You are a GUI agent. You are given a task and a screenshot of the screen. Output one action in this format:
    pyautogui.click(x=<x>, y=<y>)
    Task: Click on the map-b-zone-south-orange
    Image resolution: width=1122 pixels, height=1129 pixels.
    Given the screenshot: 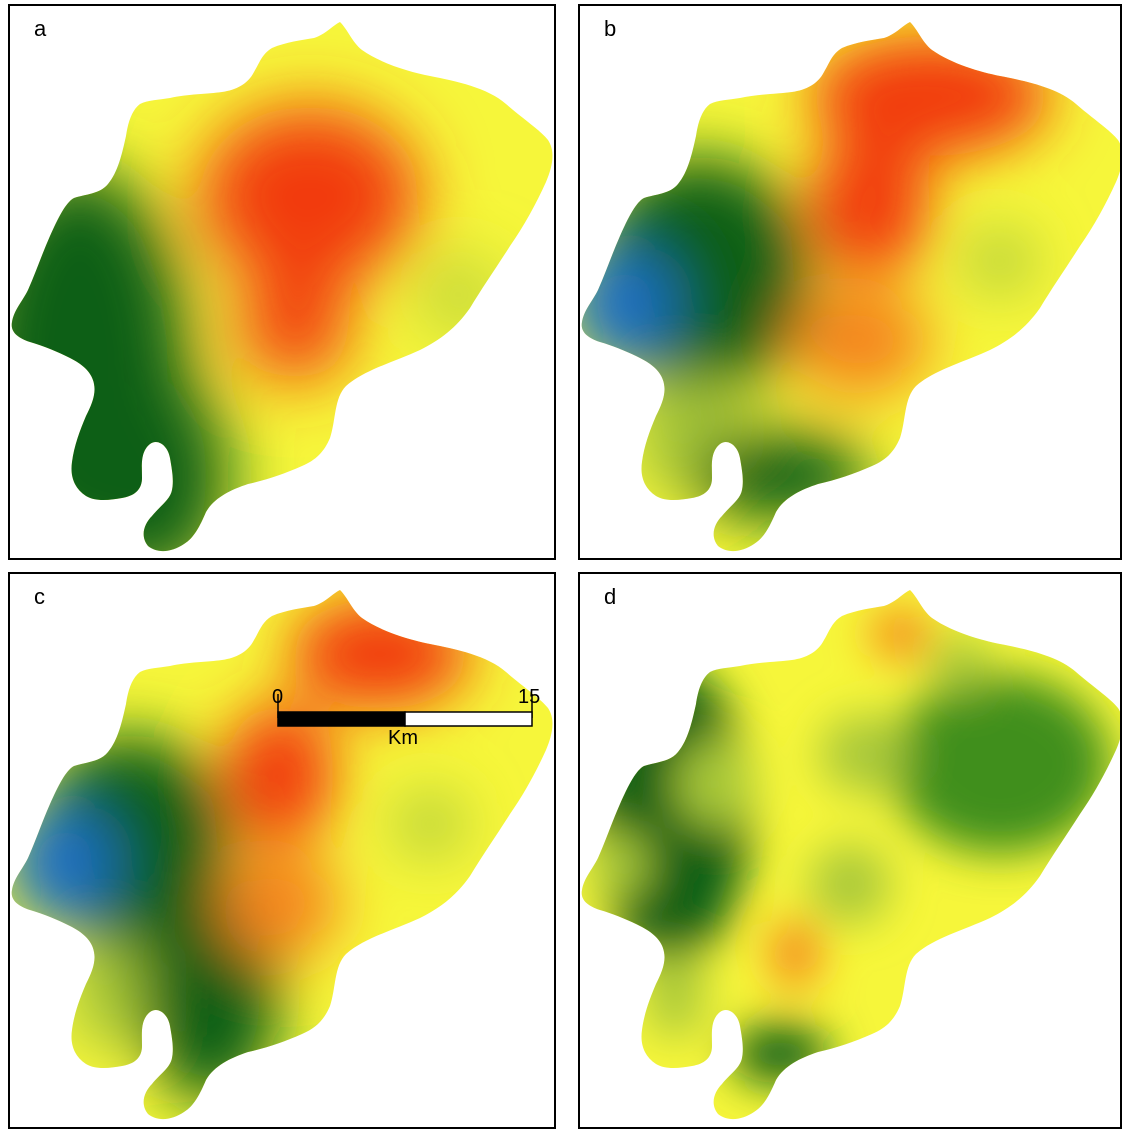 What is the action you would take?
    pyautogui.click(x=860, y=341)
    